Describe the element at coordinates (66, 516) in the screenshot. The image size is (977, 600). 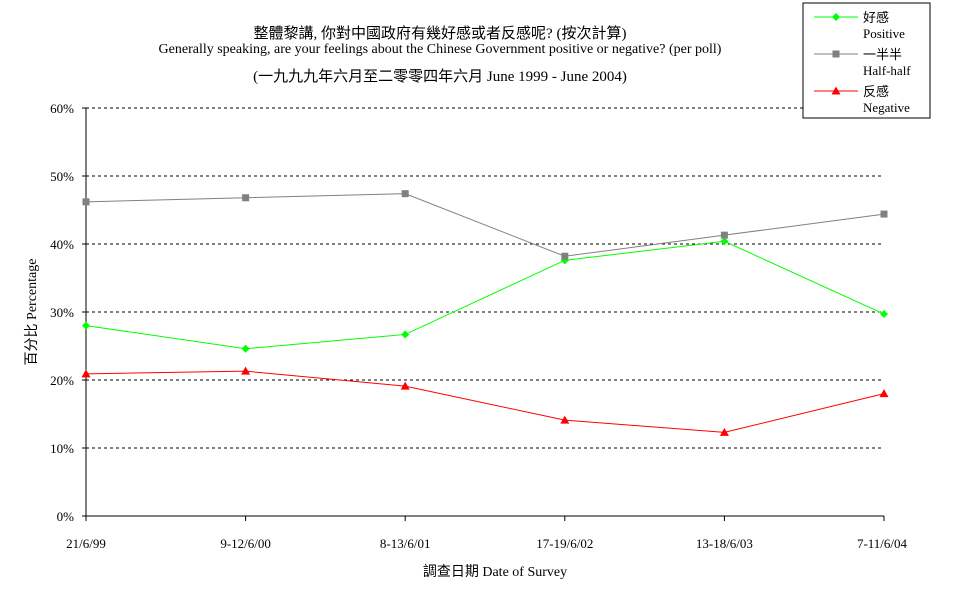
I see `y-tick-label: 0%` at that location.